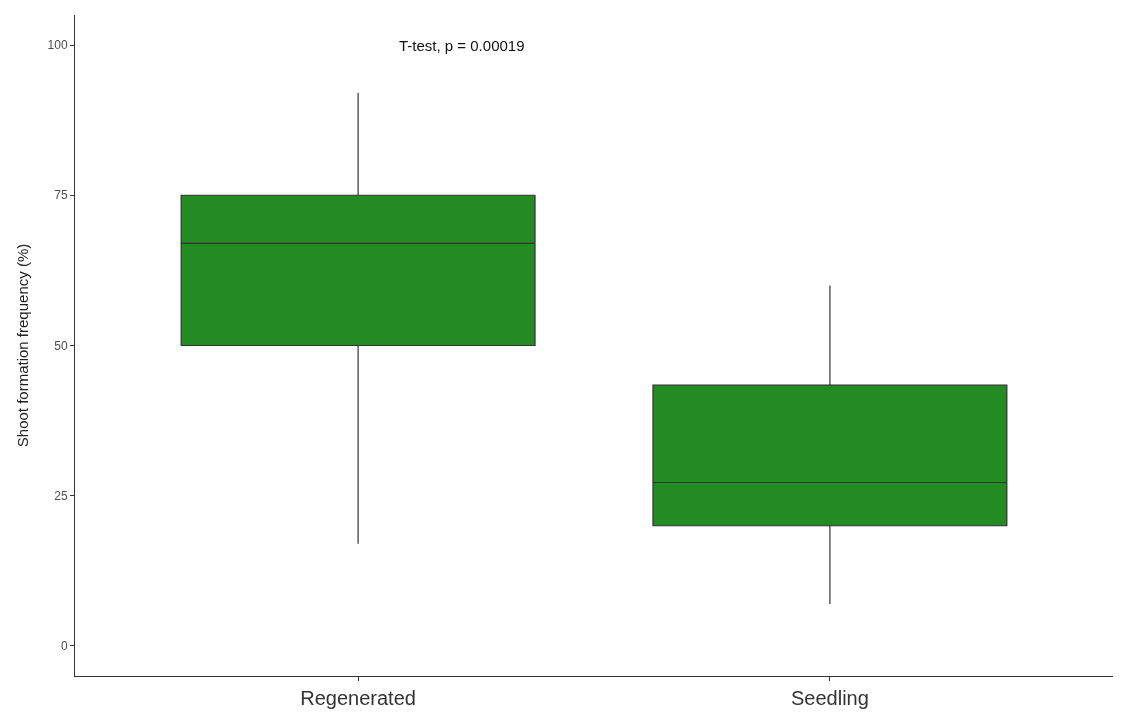  Describe the element at coordinates (22, 345) in the screenshot. I see `y-axis-title: Shoot formation frequency (%)` at that location.